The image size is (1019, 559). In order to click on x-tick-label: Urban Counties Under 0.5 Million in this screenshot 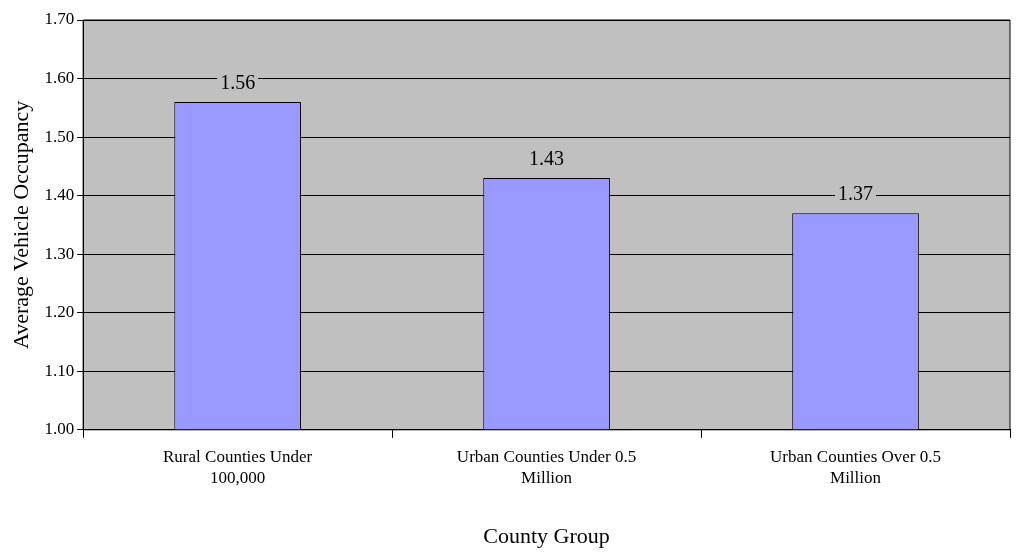, I will do `click(546, 467)`.